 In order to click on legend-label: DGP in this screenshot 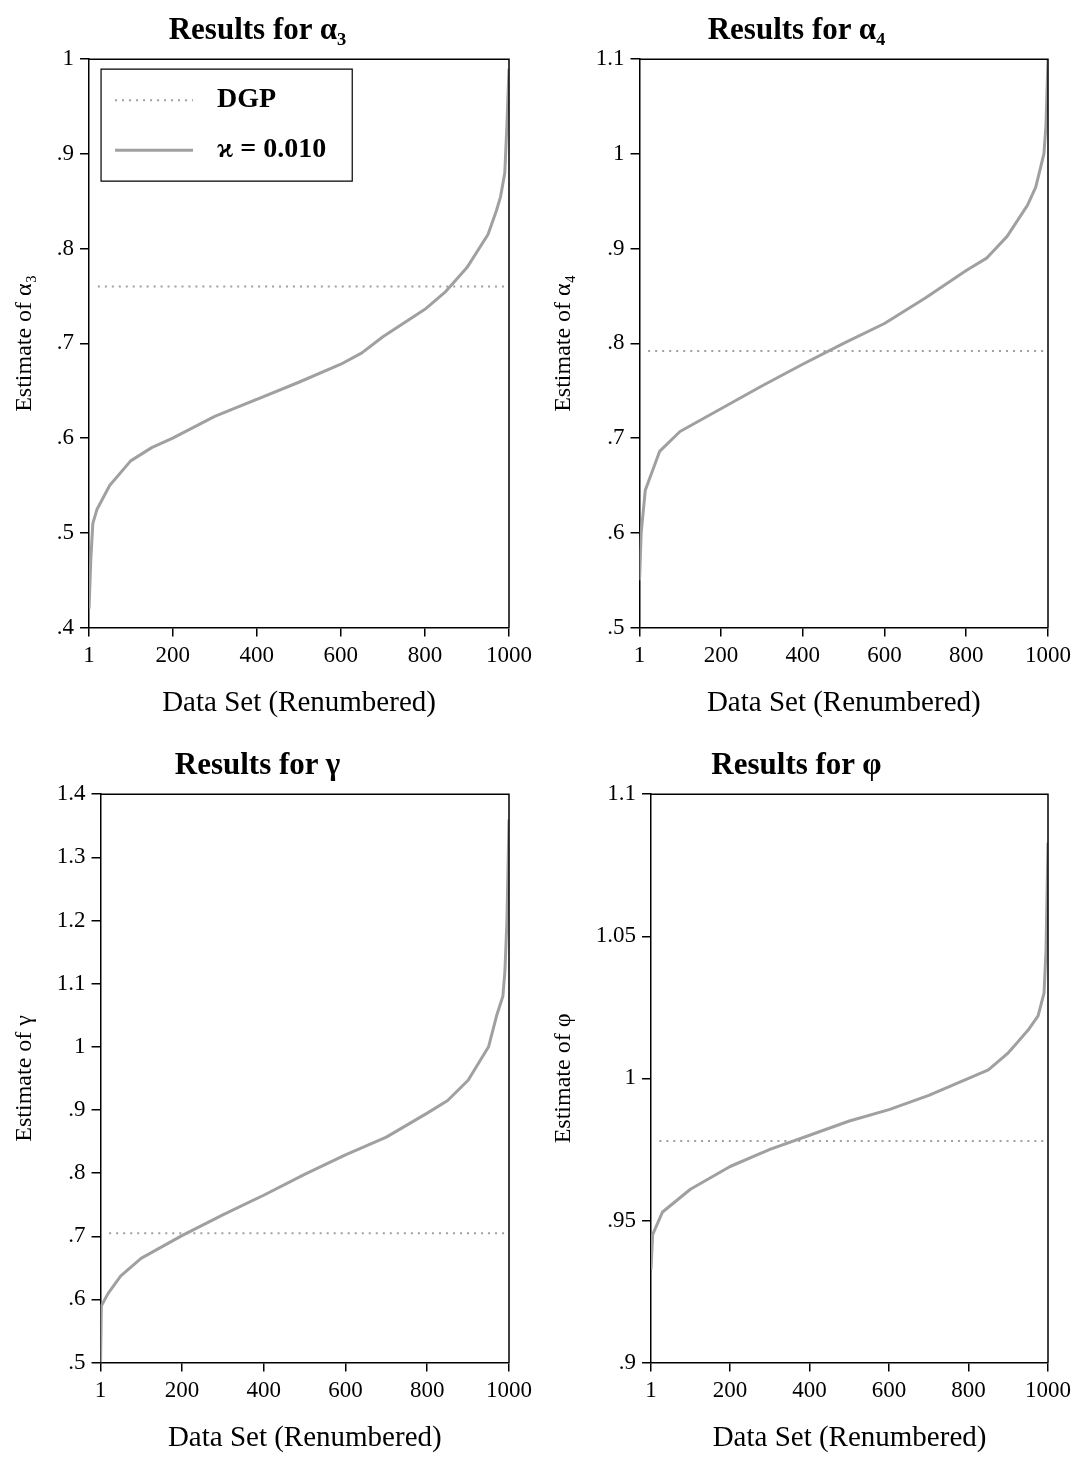, I will do `click(247, 98)`.